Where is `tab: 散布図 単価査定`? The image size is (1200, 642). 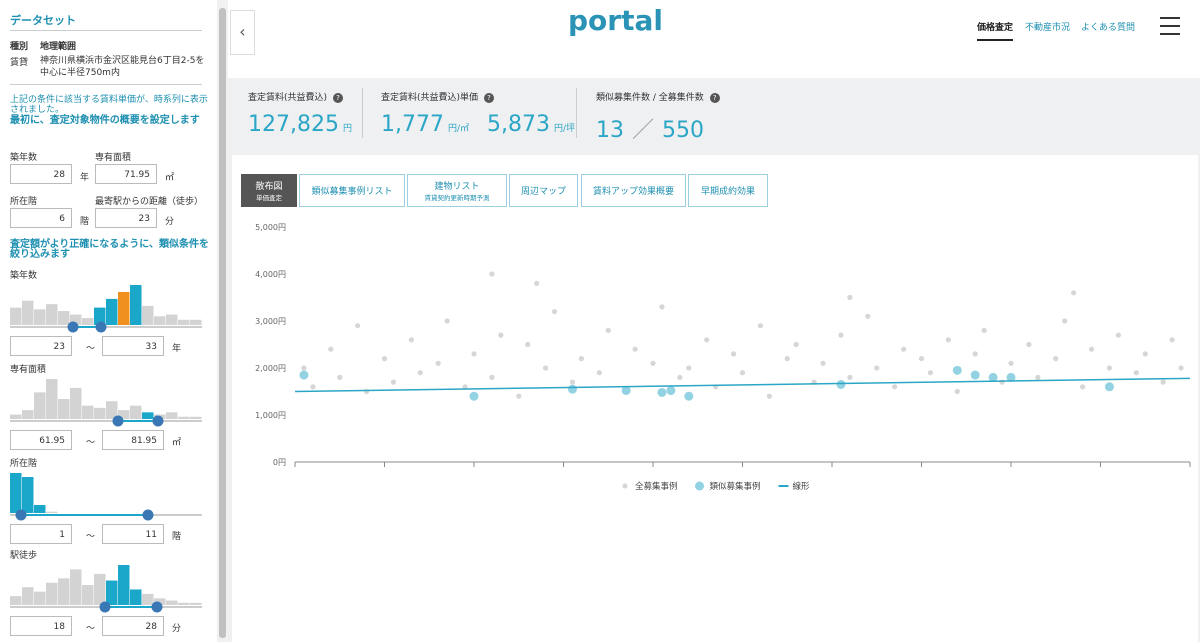 tab: 散布図 単価査定 is located at coordinates (269, 190).